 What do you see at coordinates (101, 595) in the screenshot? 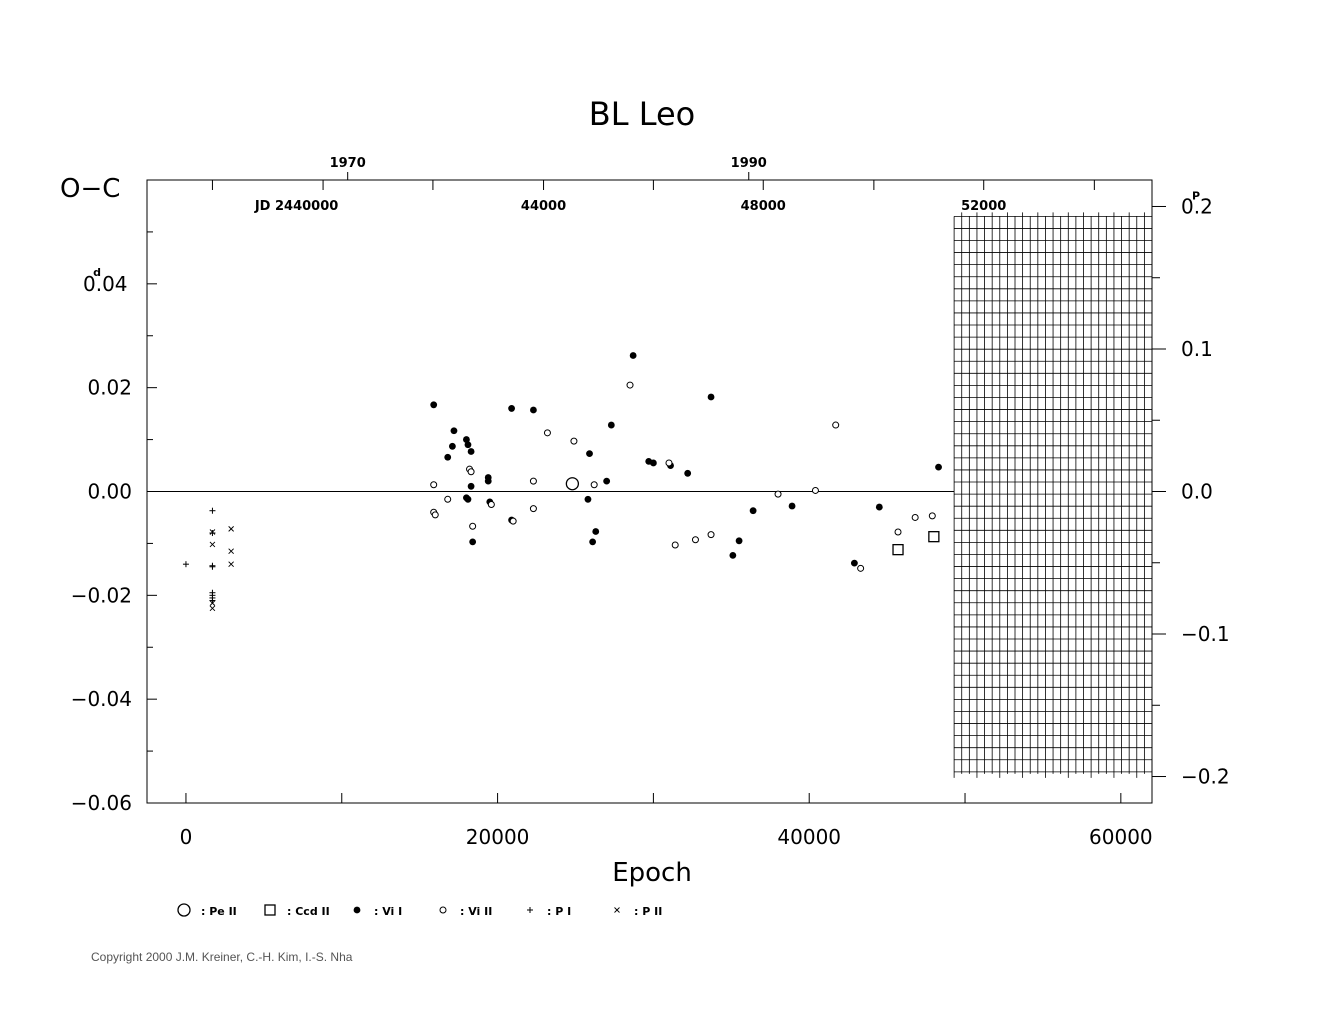
I see `y-tick-label: −0.02` at bounding box center [101, 595].